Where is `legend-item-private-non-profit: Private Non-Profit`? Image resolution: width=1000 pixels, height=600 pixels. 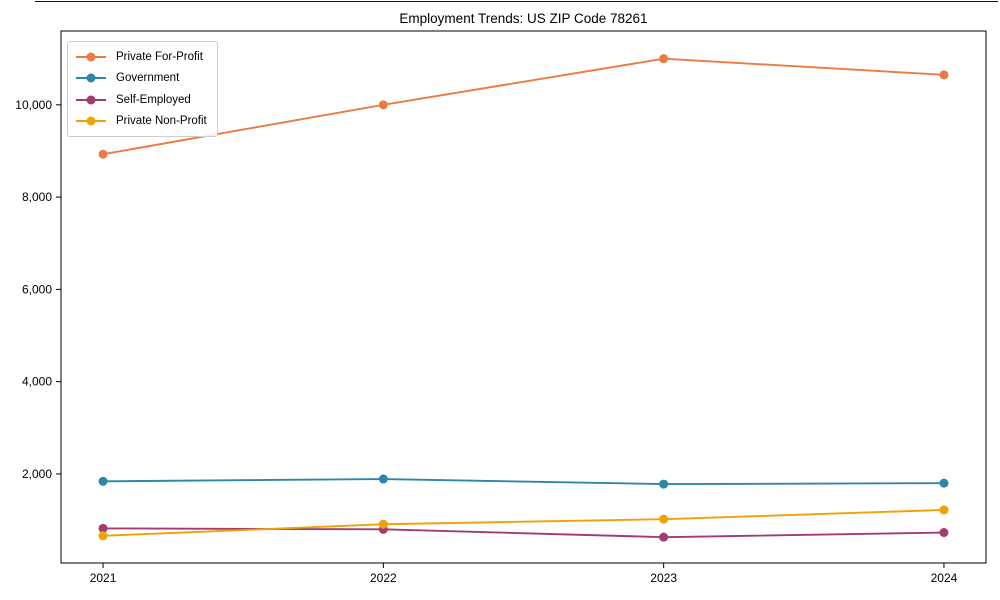 legend-item-private-non-profit: Private Non-Profit is located at coordinates (141, 122).